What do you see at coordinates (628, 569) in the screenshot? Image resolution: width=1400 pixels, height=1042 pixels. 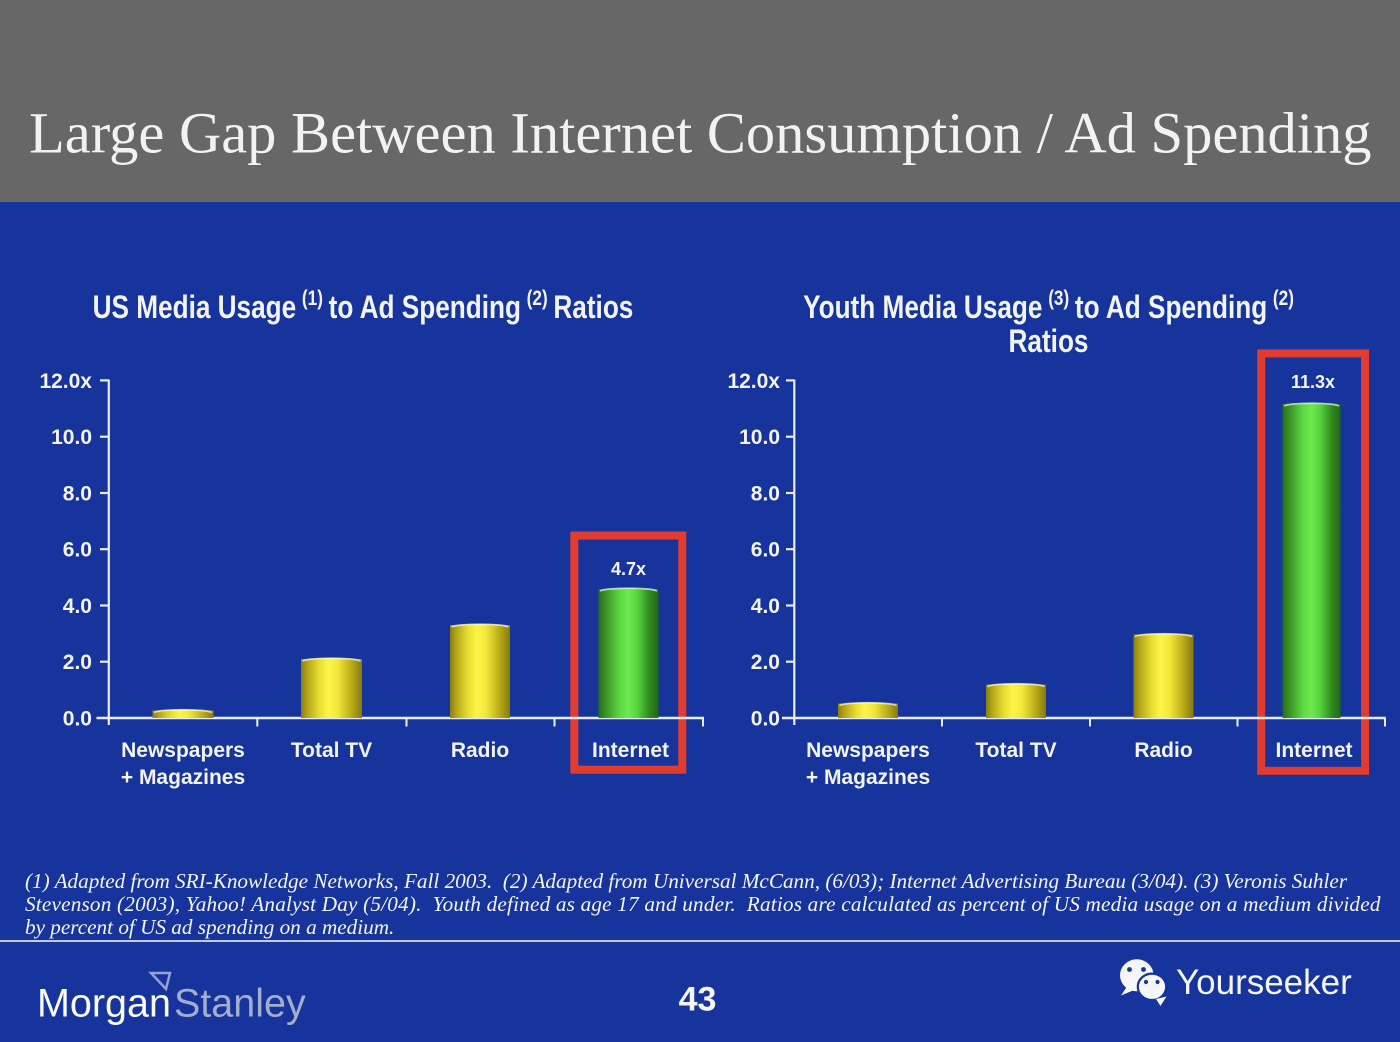 I see `svg-text: 4.7x` at bounding box center [628, 569].